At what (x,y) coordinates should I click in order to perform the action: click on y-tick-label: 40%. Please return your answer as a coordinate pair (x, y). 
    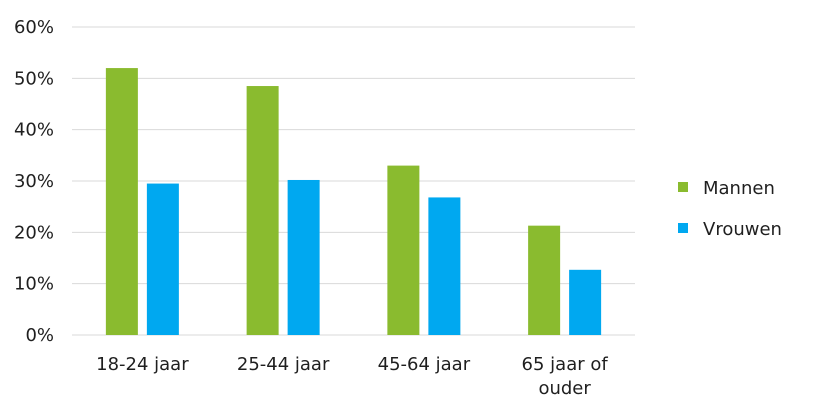
    Looking at the image, I should click on (34, 130).